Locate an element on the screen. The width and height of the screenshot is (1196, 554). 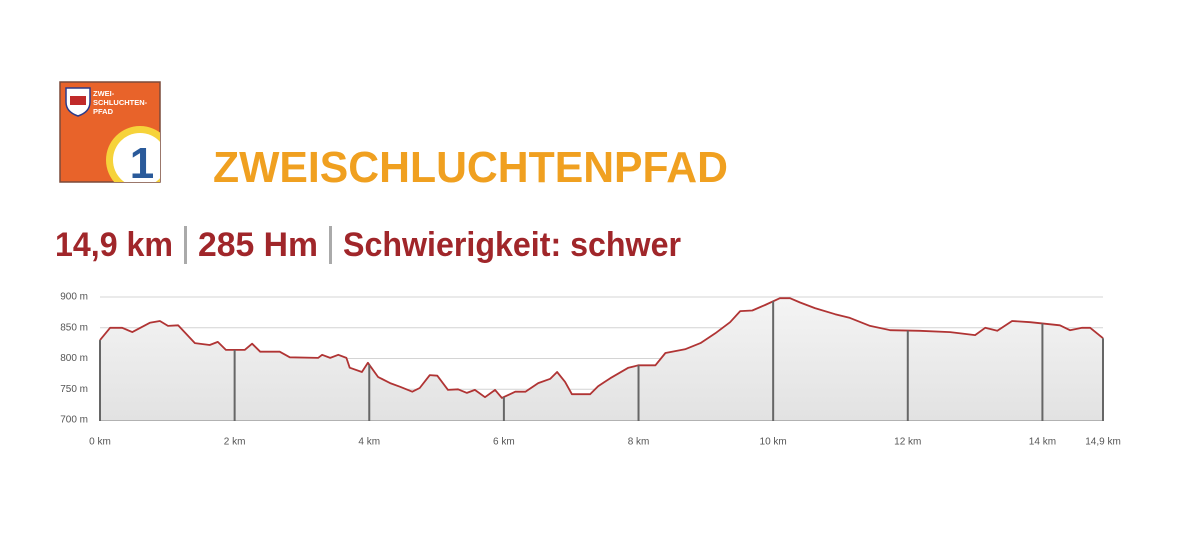
logo-shield-band is located at coordinates (78, 100).